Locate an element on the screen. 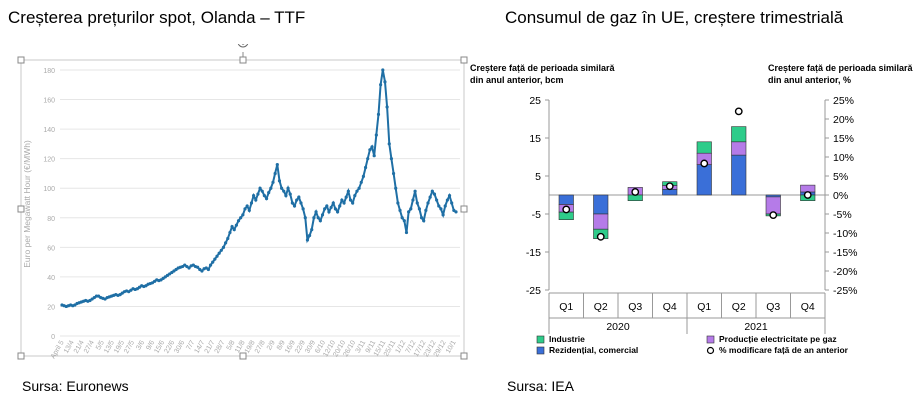 The image size is (917, 411). y-tick-label: 60 is located at coordinates (51, 248).